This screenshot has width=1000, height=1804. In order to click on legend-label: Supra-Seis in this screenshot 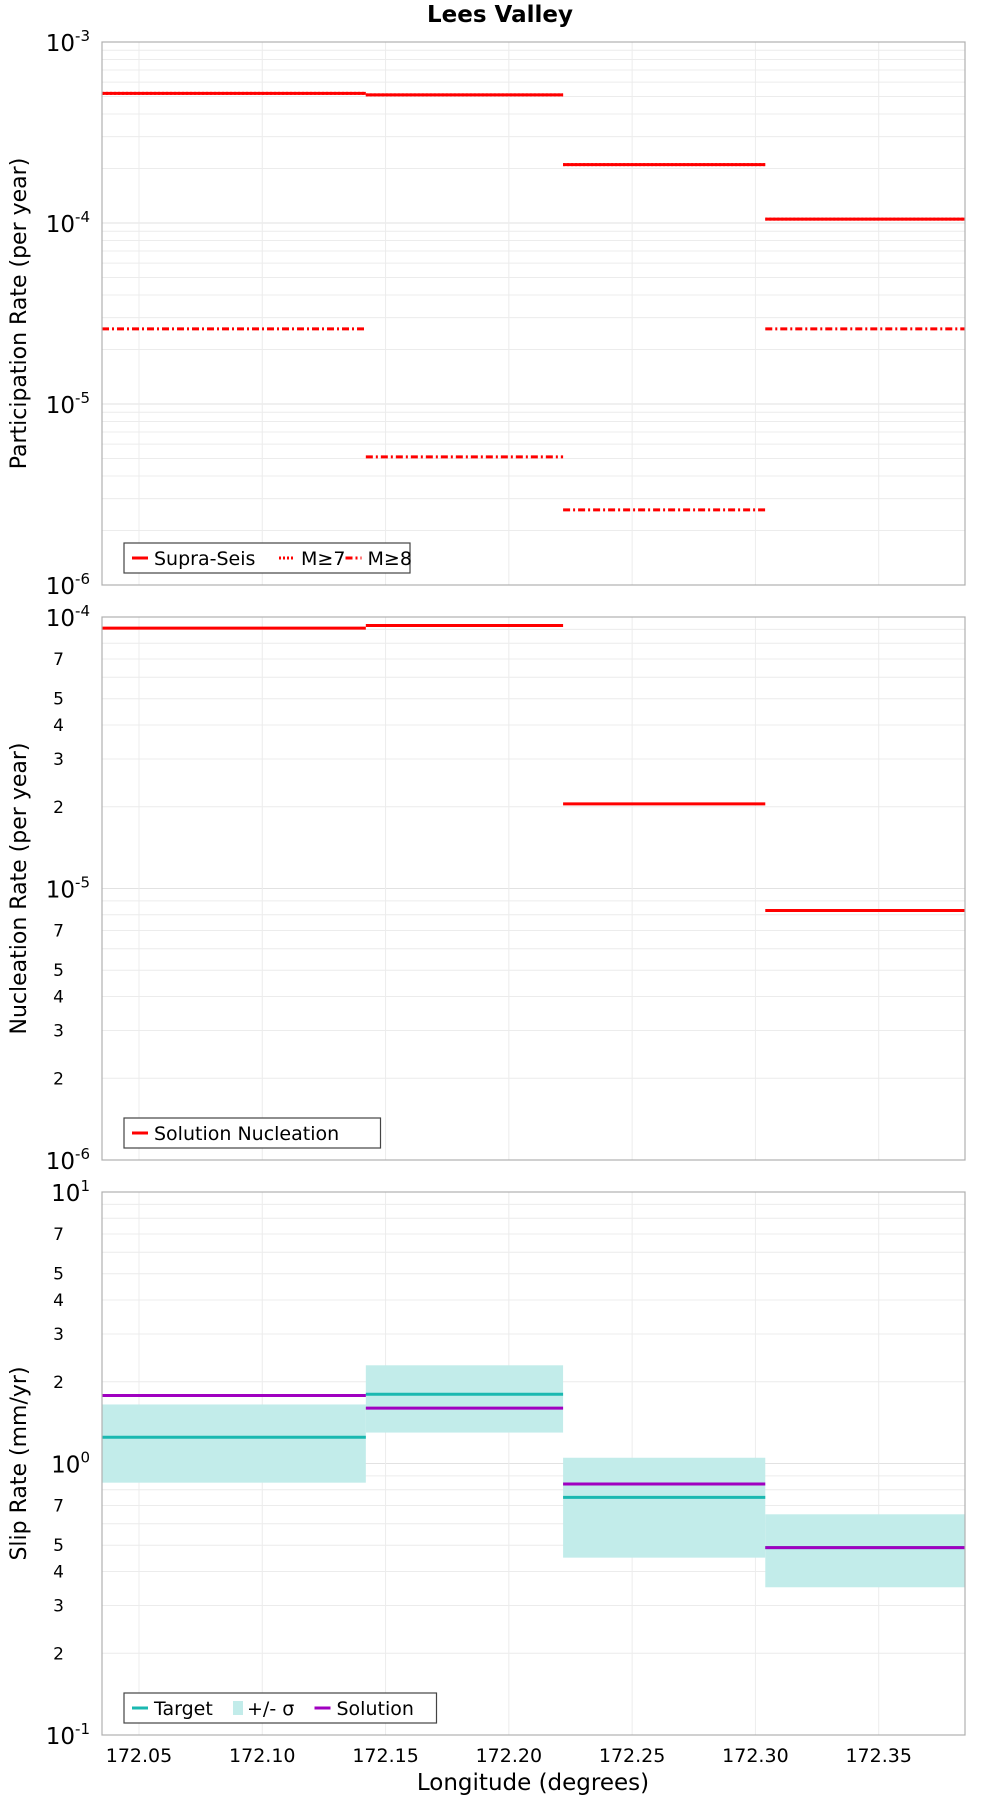, I will do `click(204, 559)`.